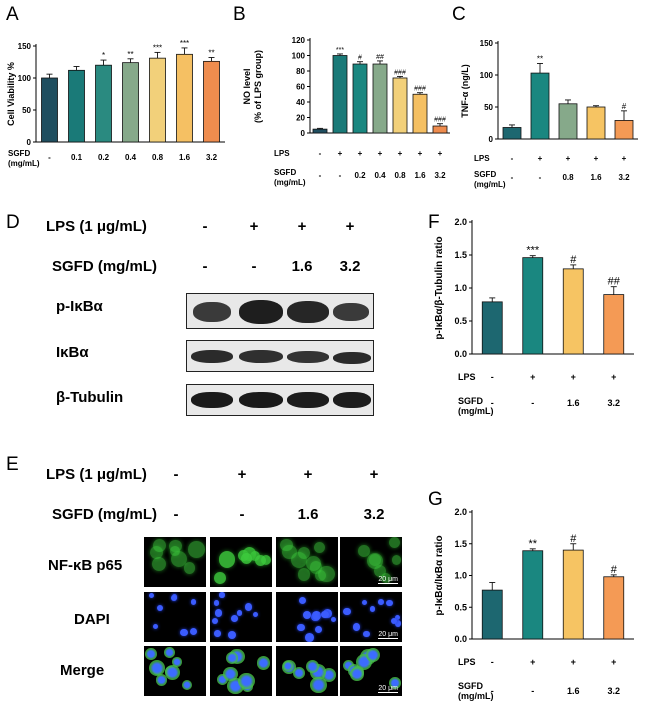  What do you see at coordinates (308, 514) in the screenshot?
I see `micro-sgfd-val: 1.6` at bounding box center [308, 514].